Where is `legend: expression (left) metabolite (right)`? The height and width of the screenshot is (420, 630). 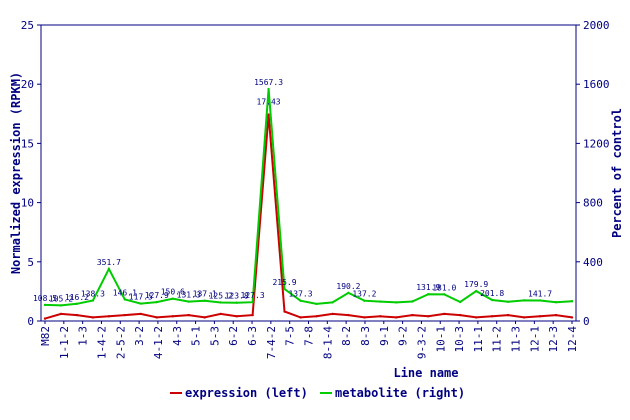 legend: expression (left) metabolite (right) is located at coordinates (317, 393).